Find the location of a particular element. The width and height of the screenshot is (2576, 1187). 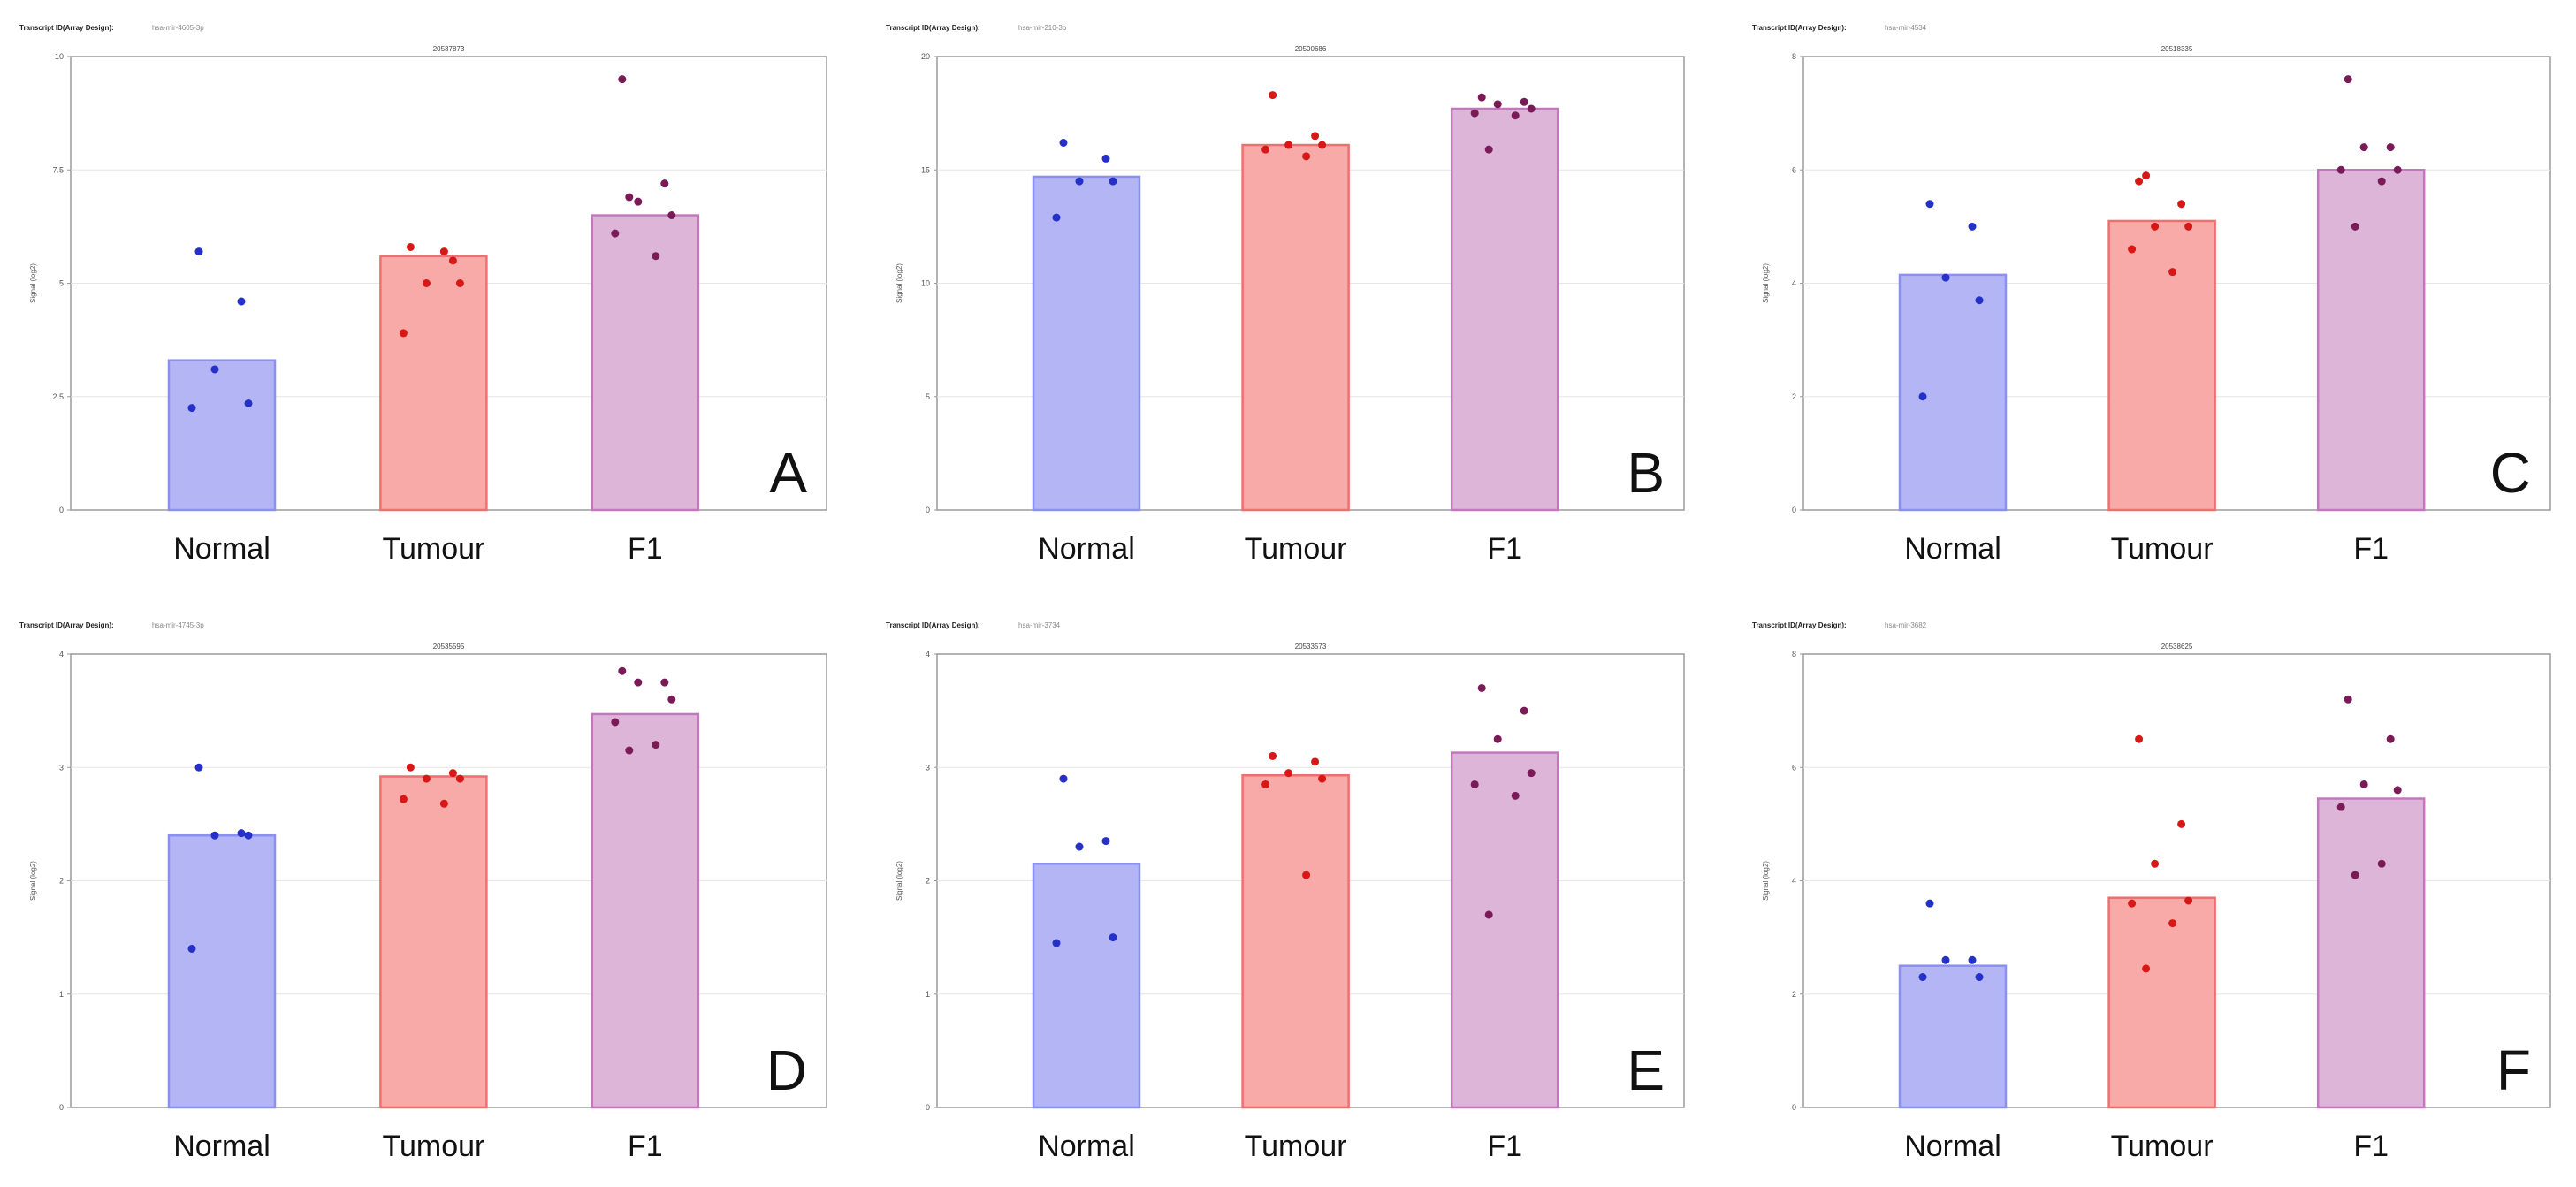

panel-header-sub: hsa-mir-3734 is located at coordinates (1039, 625).